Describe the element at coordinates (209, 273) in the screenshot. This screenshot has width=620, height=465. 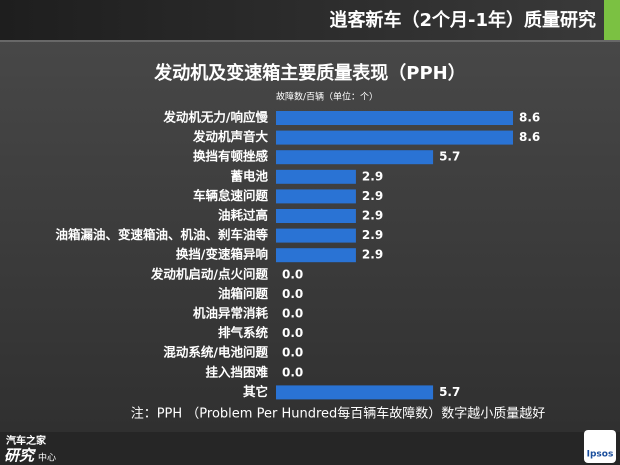
I see `category-label: 发动机启动/点火问题` at that location.